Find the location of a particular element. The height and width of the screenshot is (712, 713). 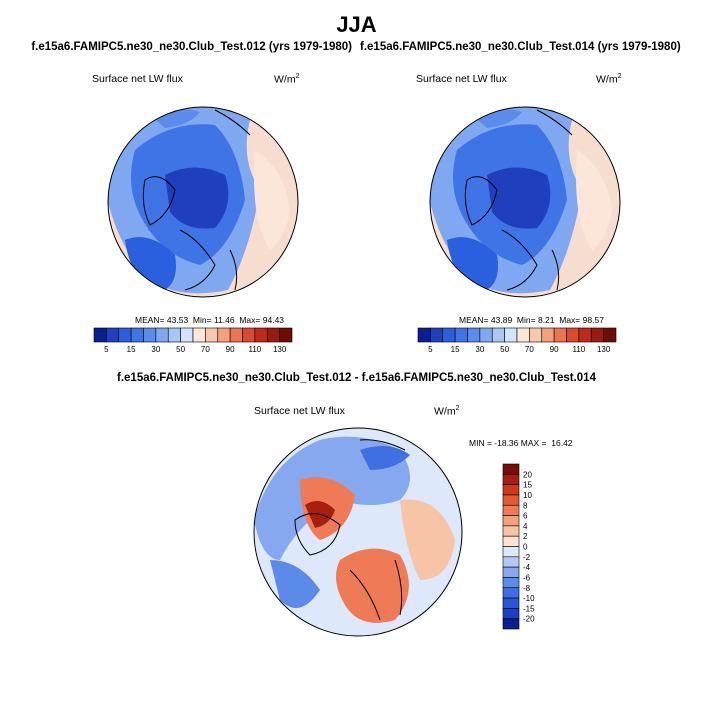

colorbar-tick-label: 130 is located at coordinates (604, 349).